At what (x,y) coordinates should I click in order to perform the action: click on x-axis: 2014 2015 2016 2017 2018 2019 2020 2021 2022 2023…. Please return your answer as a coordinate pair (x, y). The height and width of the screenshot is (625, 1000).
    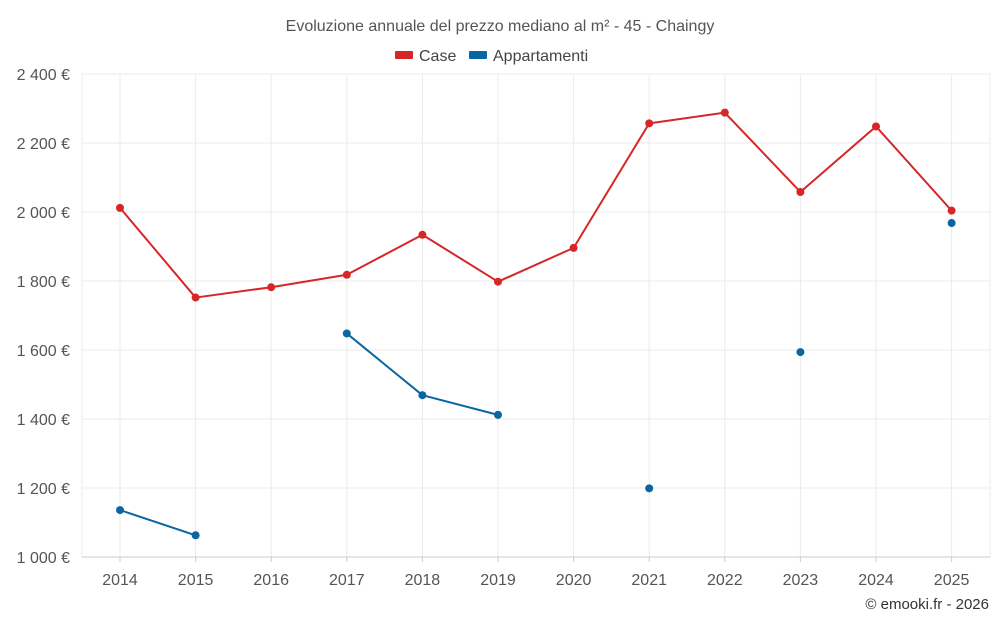
    Looking at the image, I should click on (536, 572).